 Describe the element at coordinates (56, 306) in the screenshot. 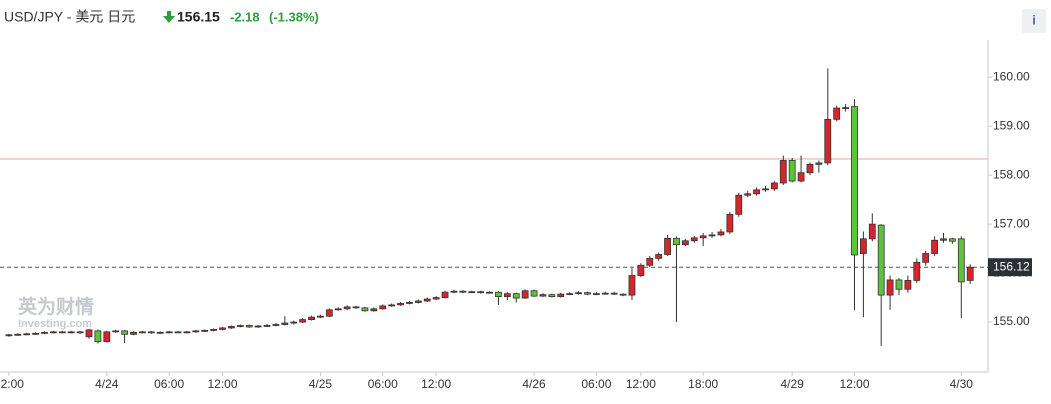

I see `watermark-cn: 英为财情` at that location.